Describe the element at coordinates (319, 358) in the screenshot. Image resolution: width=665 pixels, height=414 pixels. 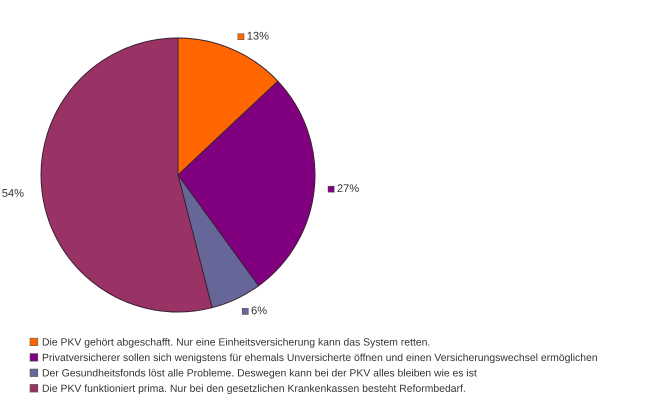
I see `legend-label: Privatversicherer sollen sich wenigstens für ehemals Unversicherte öffnen und einen Versicherungswechsel ermöglichen` at that location.